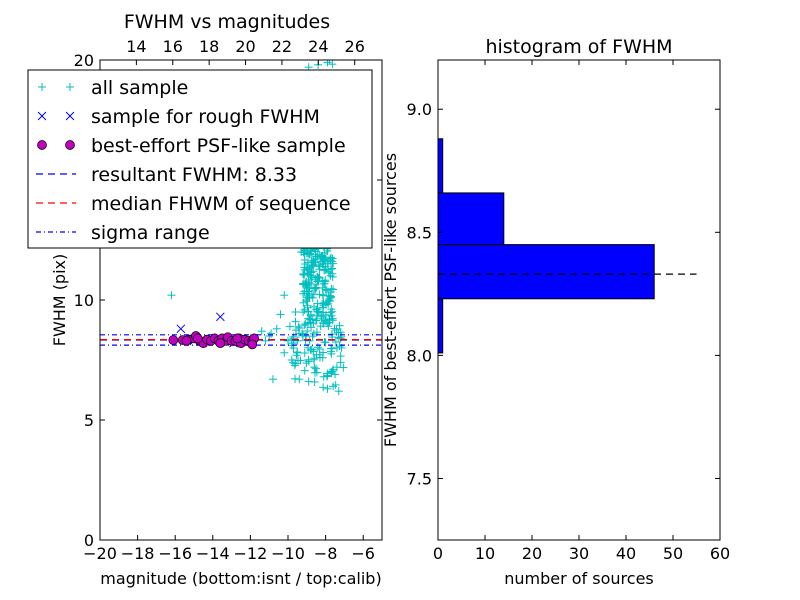  Describe the element at coordinates (84, 300) in the screenshot. I see `scatter-y-tick-label: 10` at that location.